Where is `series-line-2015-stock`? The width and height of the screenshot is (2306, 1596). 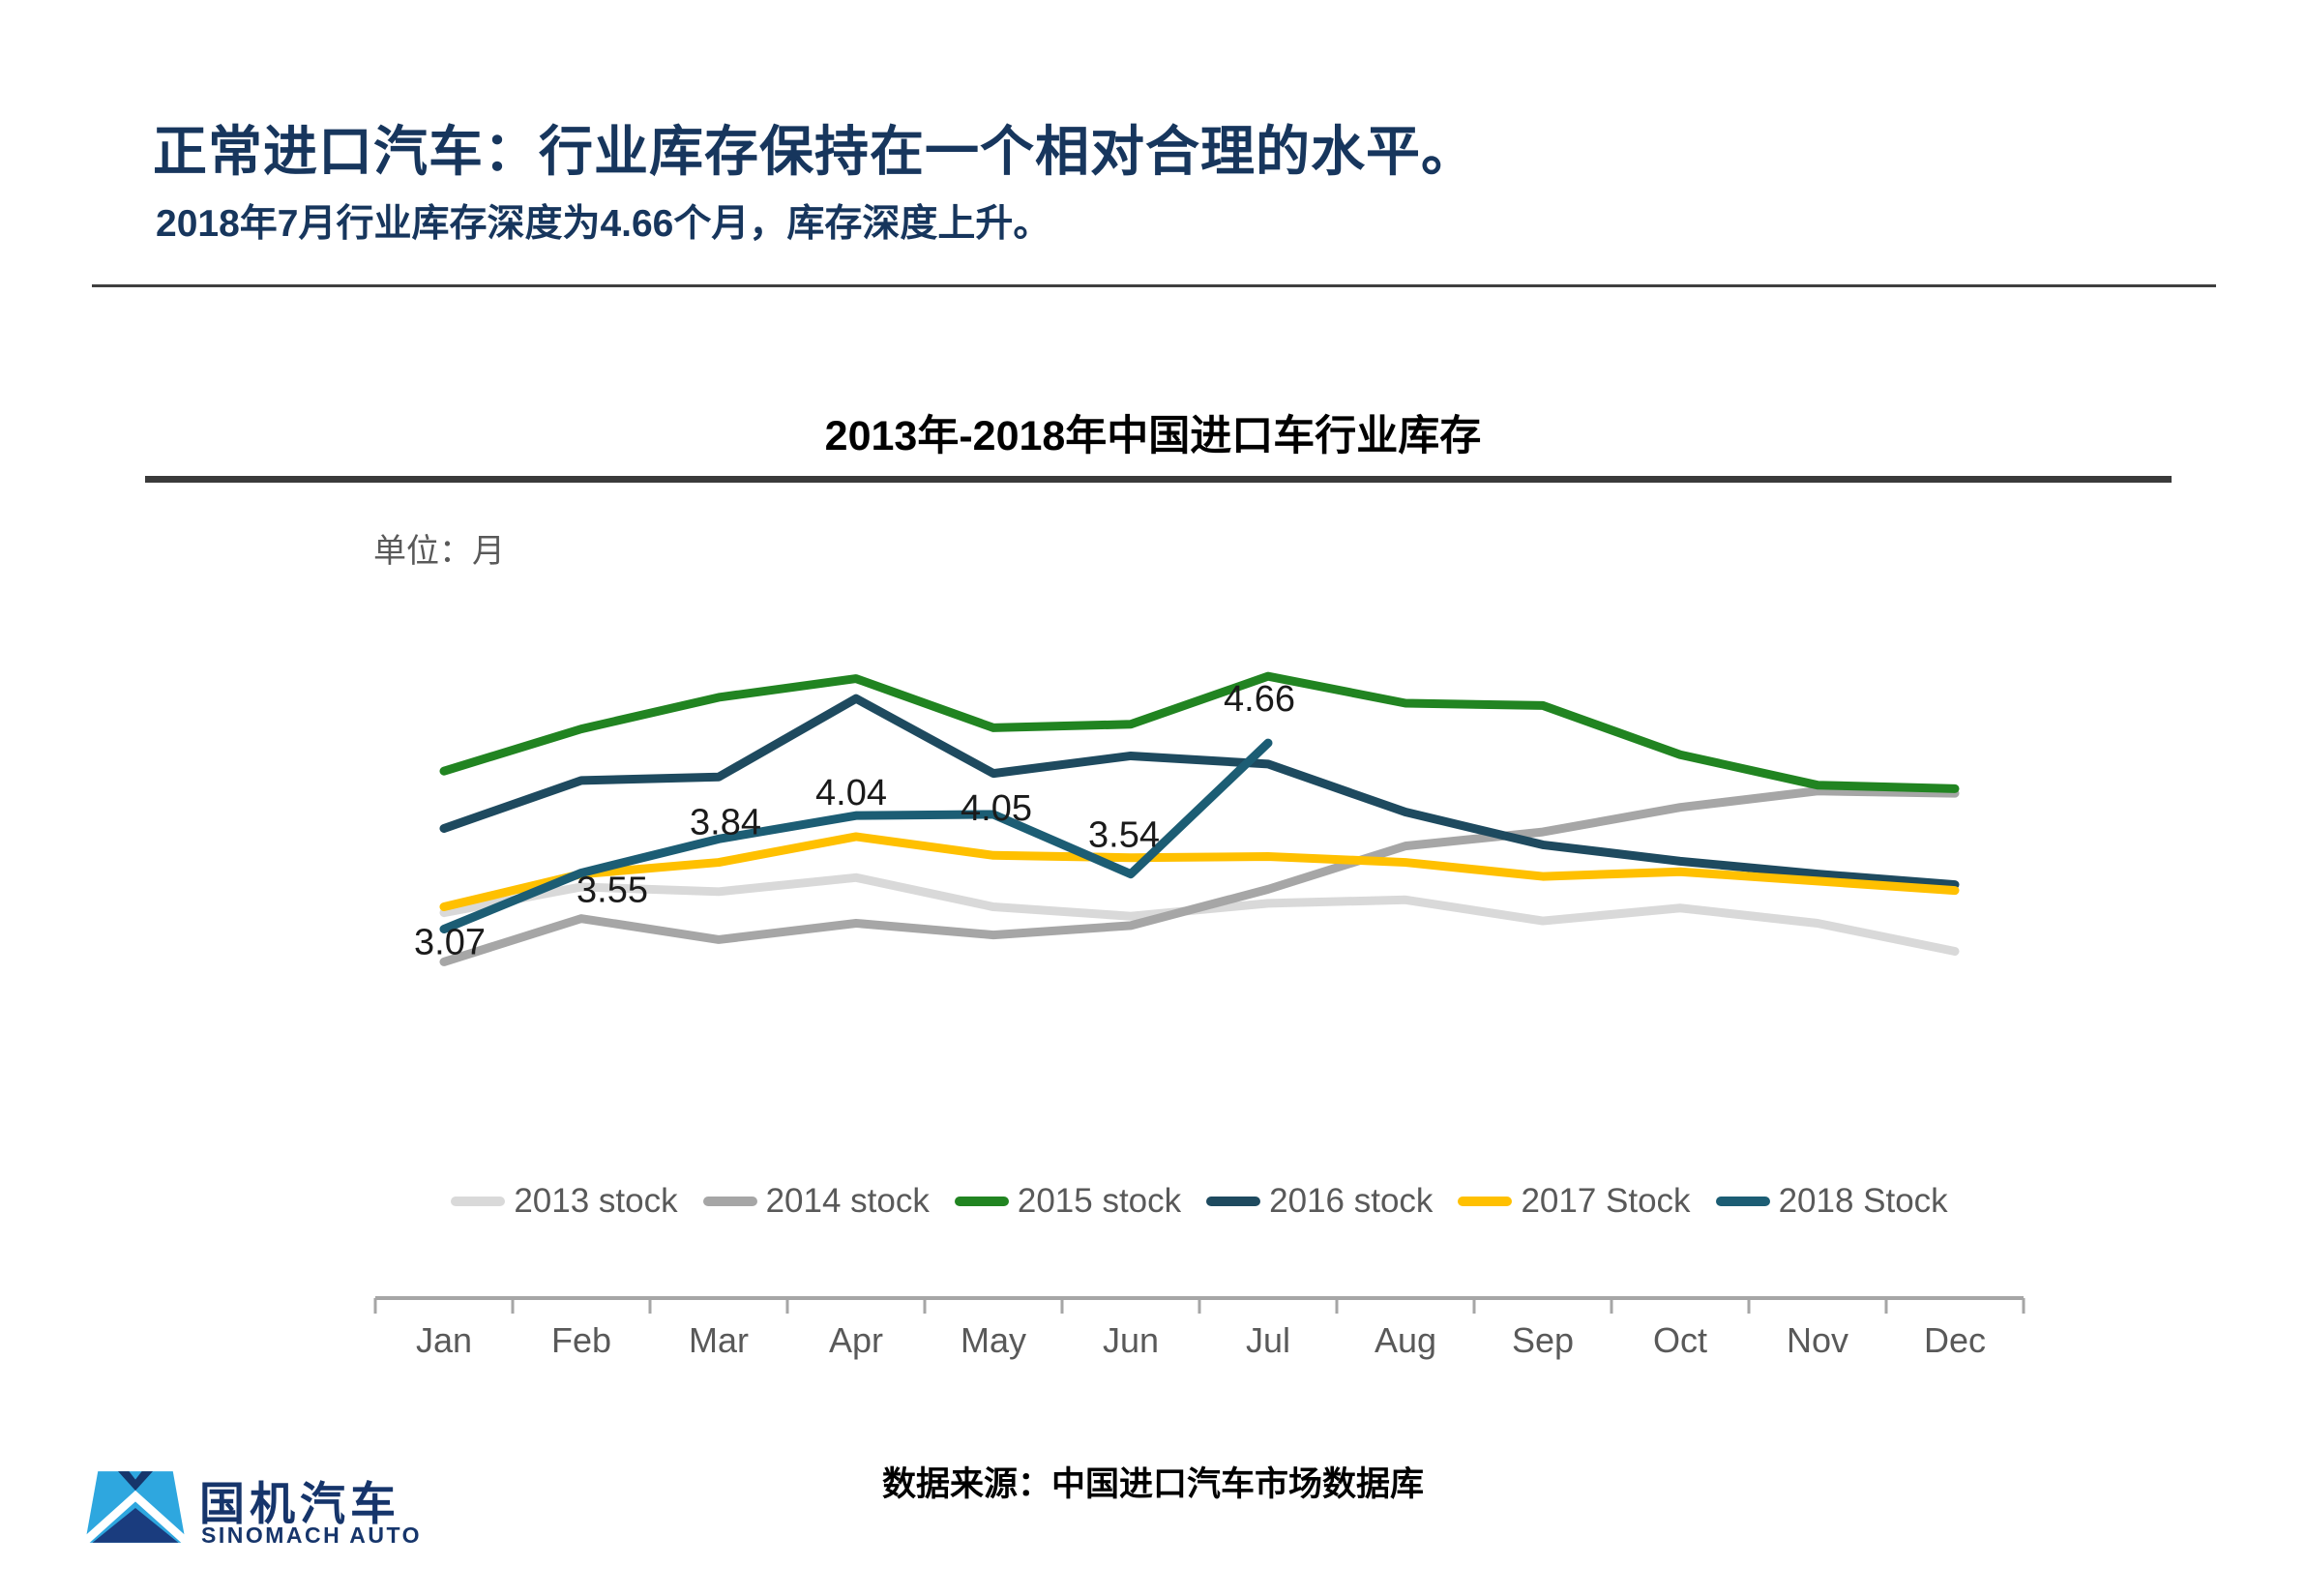
series-line-2015-stock is located at coordinates (1199, 732).